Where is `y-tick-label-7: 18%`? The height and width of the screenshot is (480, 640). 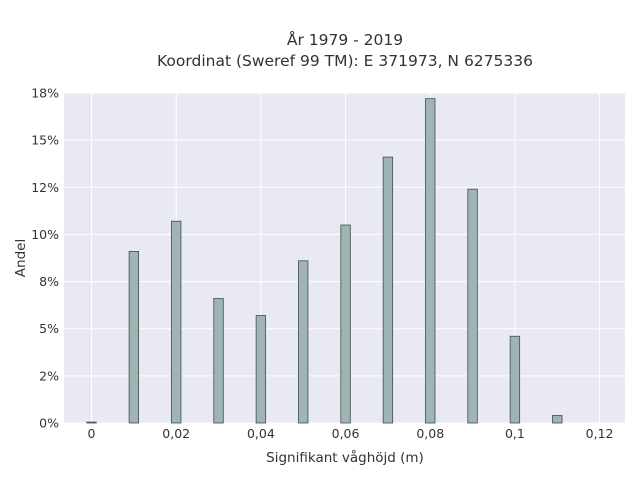 y-tick-label-7: 18% is located at coordinates (45, 93).